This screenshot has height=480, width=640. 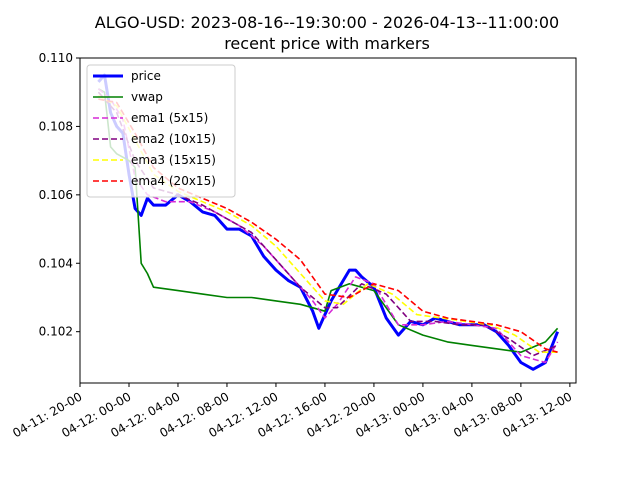 What do you see at coordinates (173, 181) in the screenshot?
I see `legend-label: ema4 (20x15)` at bounding box center [173, 181].